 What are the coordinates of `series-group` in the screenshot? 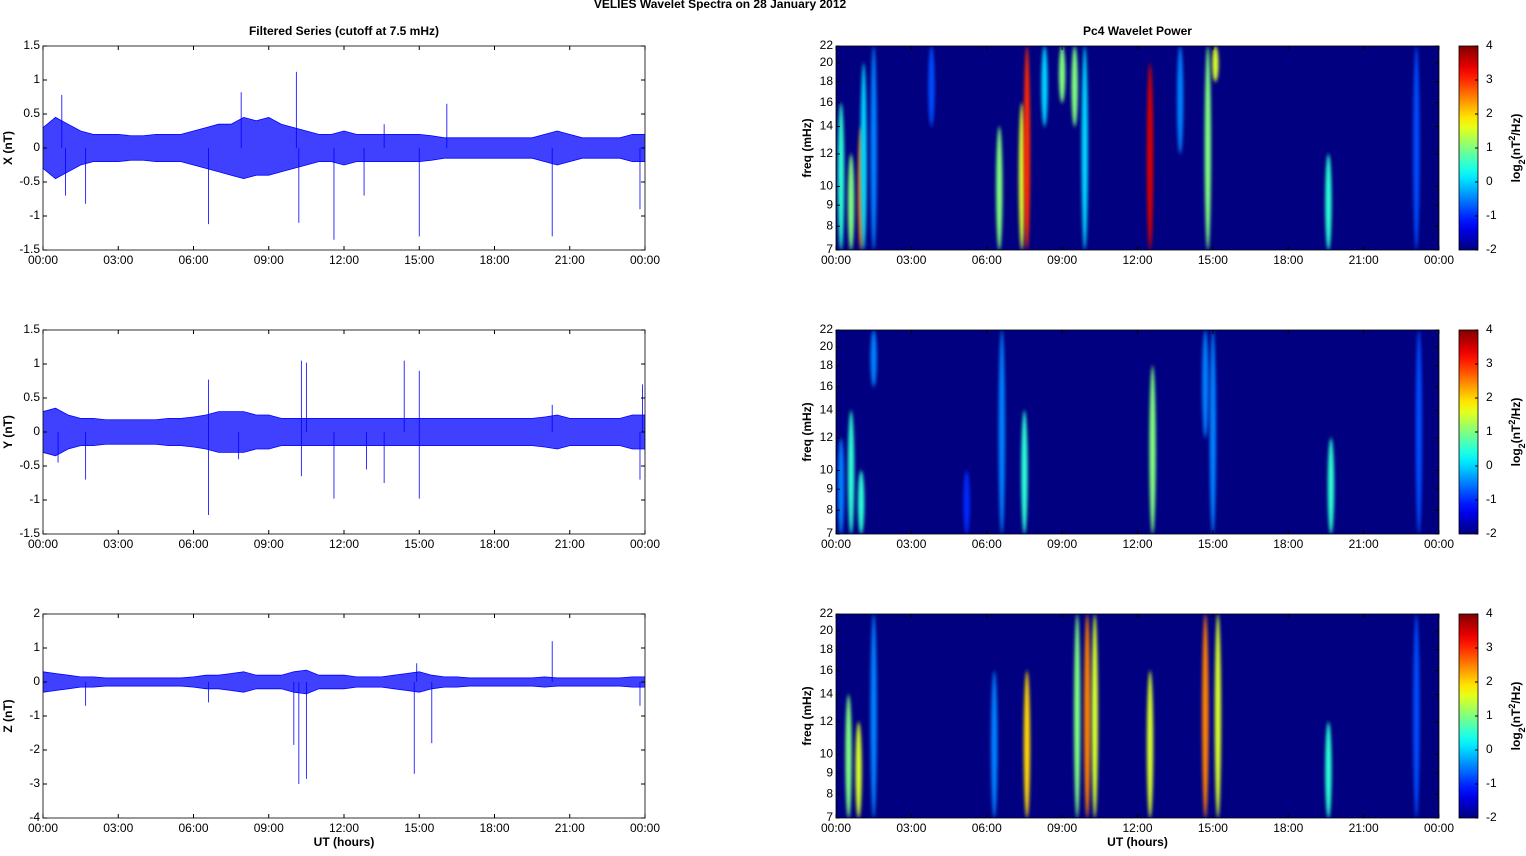 It's located at (344, 437).